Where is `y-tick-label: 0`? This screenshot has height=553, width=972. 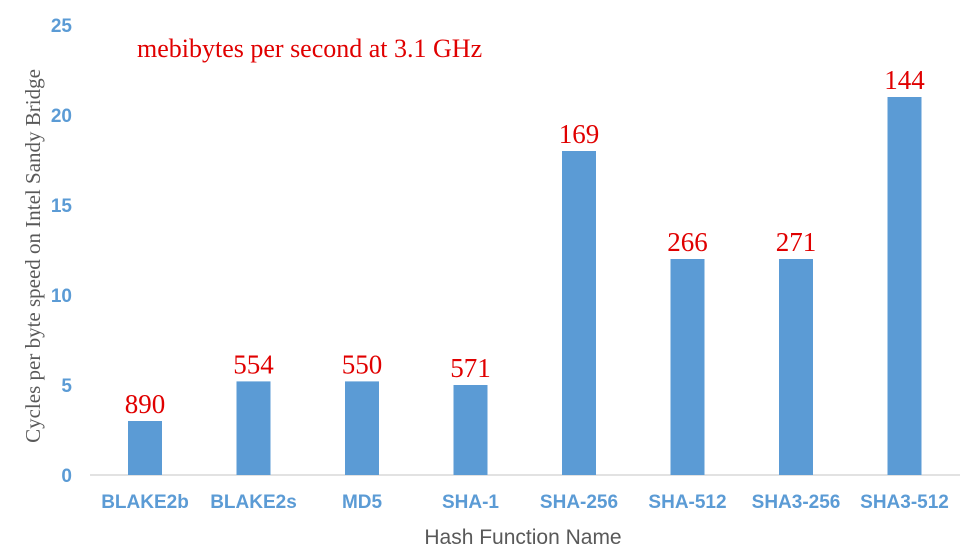
y-tick-label: 0 is located at coordinates (66, 476).